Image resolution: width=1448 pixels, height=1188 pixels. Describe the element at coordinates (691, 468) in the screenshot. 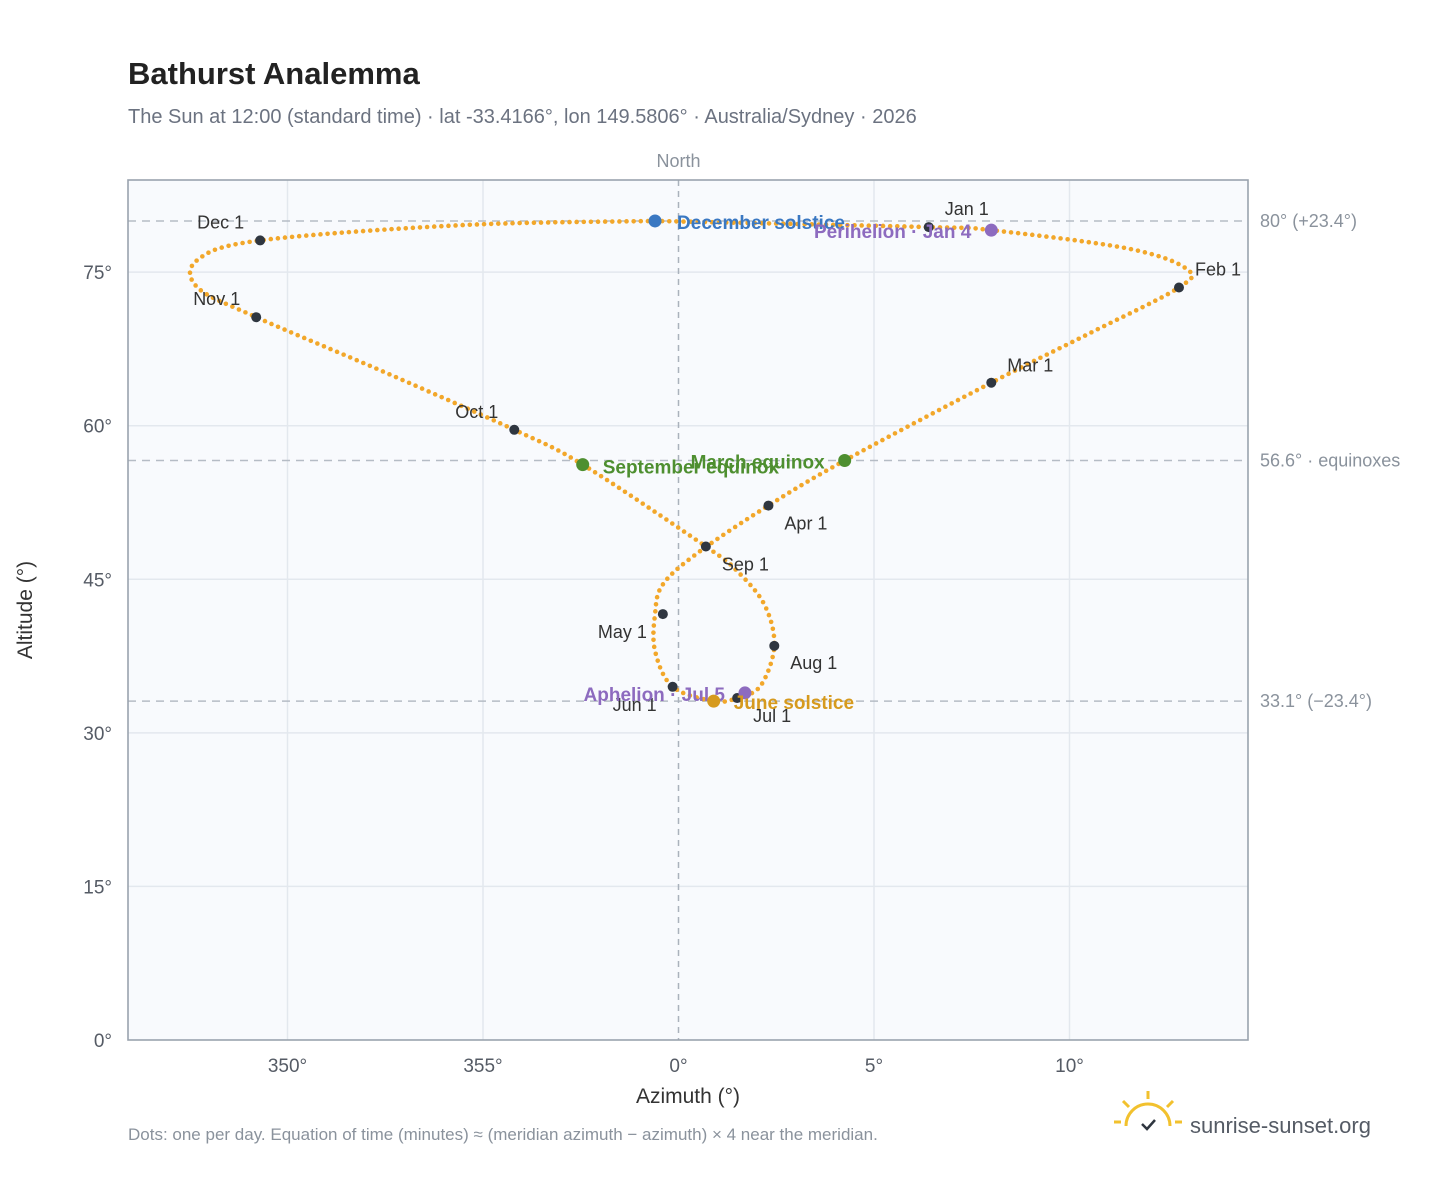

I see `event-label: September equinox` at that location.